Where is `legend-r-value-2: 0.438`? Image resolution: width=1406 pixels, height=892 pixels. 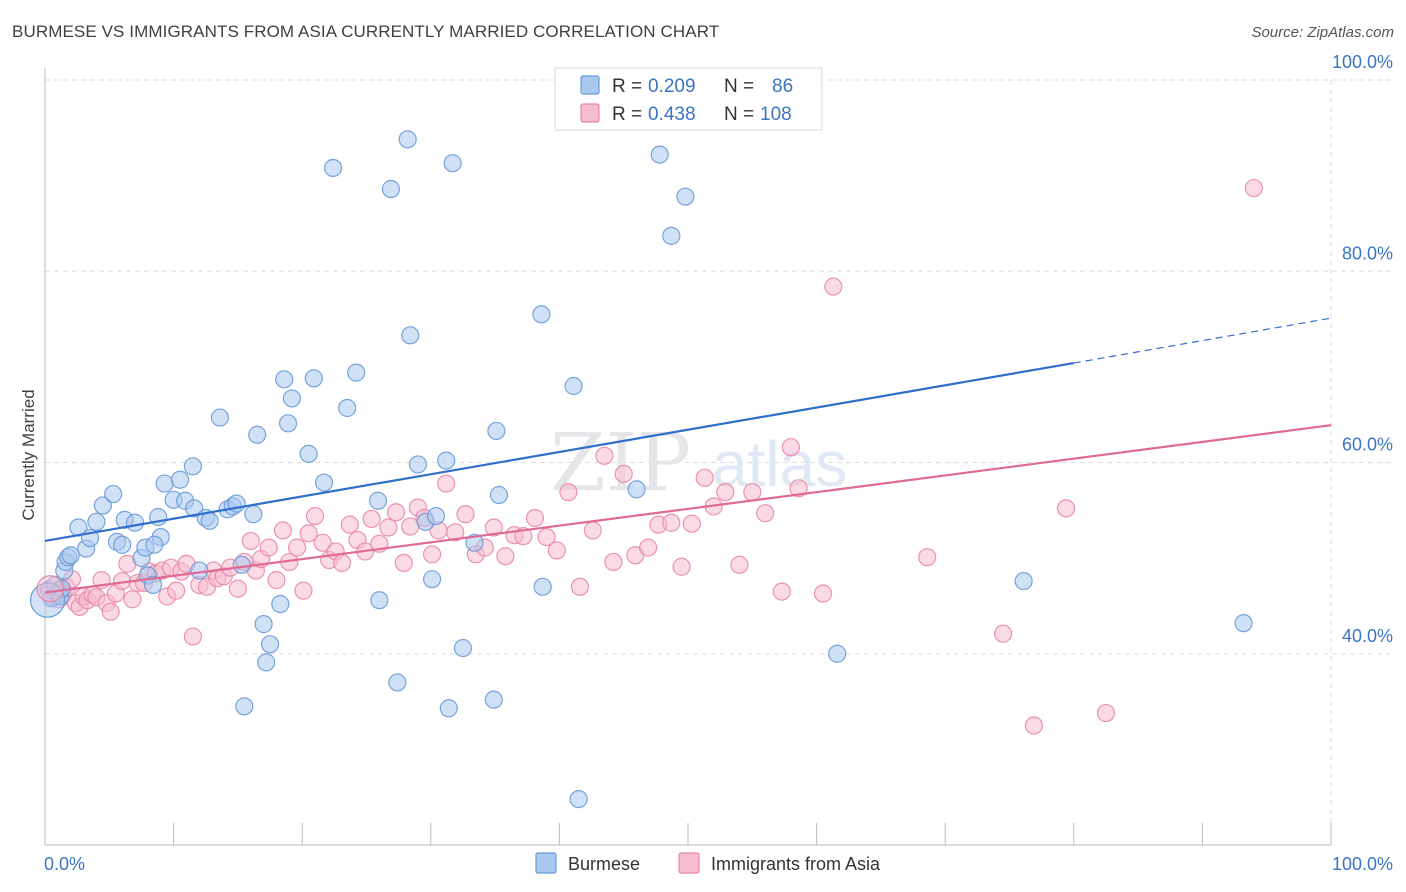 legend-r-value-2: 0.438 is located at coordinates (672, 114).